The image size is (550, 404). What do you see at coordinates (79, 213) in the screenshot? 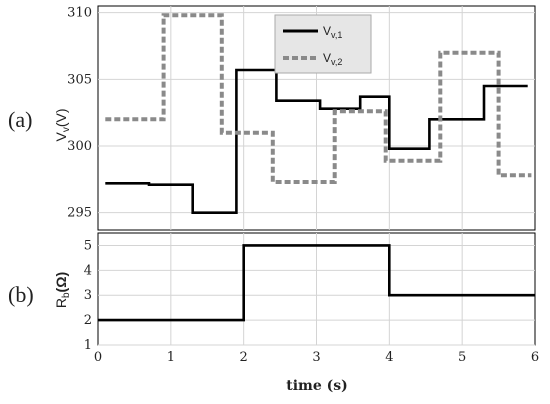
I see `y-tick-label: 295` at bounding box center [79, 213].